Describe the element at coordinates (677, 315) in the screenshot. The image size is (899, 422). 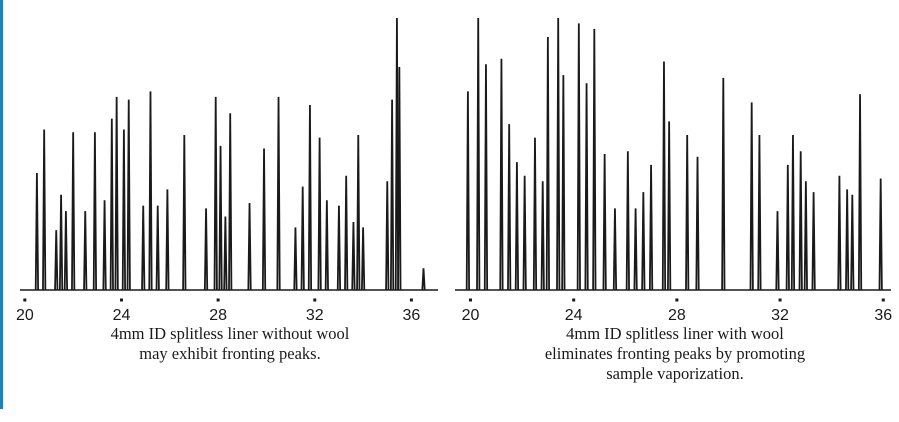
I see `x-tick-label: 28` at that location.